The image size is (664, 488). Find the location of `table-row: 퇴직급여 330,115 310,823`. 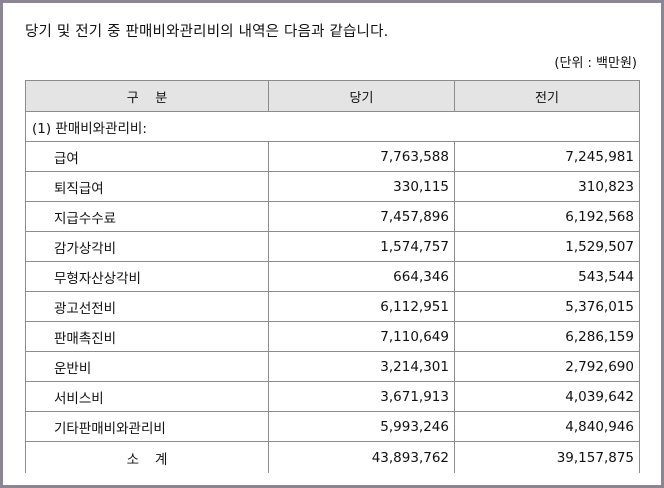

table-row: 퇴직급여 330,115 310,823 is located at coordinates (332, 186).